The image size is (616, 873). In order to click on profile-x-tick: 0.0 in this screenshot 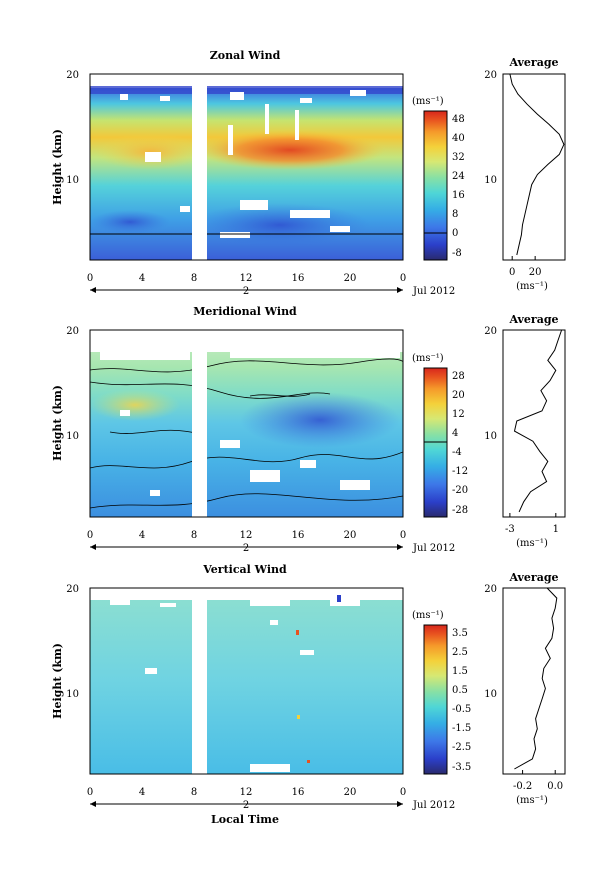, I will do `click(555, 786)`.